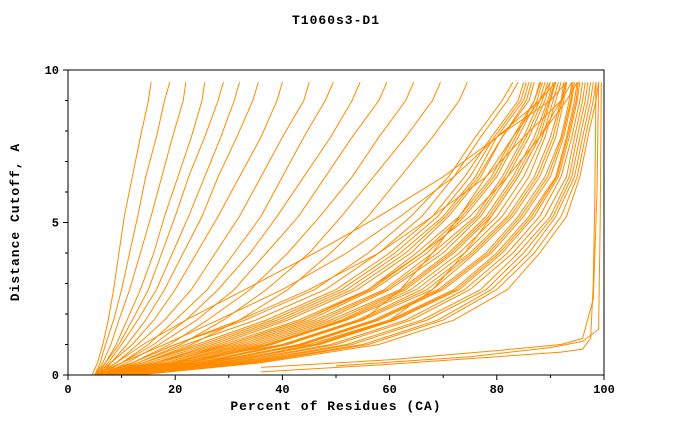 The image size is (680, 440). Describe the element at coordinates (55, 376) in the screenshot. I see `y-tick-label: 0` at that location.